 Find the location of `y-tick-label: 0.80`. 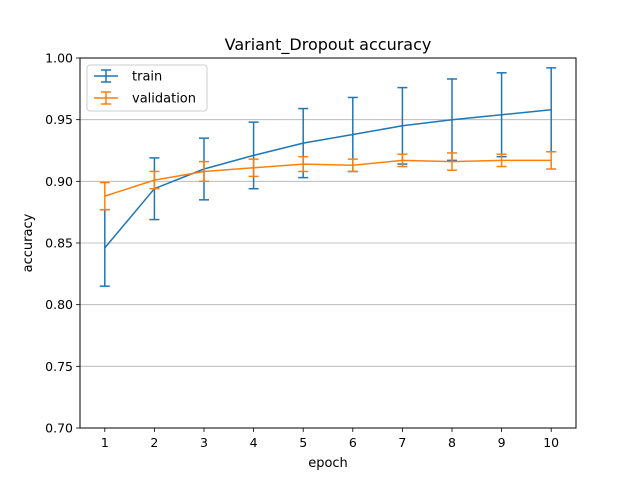

y-tick-label: 0.80 is located at coordinates (59, 304).